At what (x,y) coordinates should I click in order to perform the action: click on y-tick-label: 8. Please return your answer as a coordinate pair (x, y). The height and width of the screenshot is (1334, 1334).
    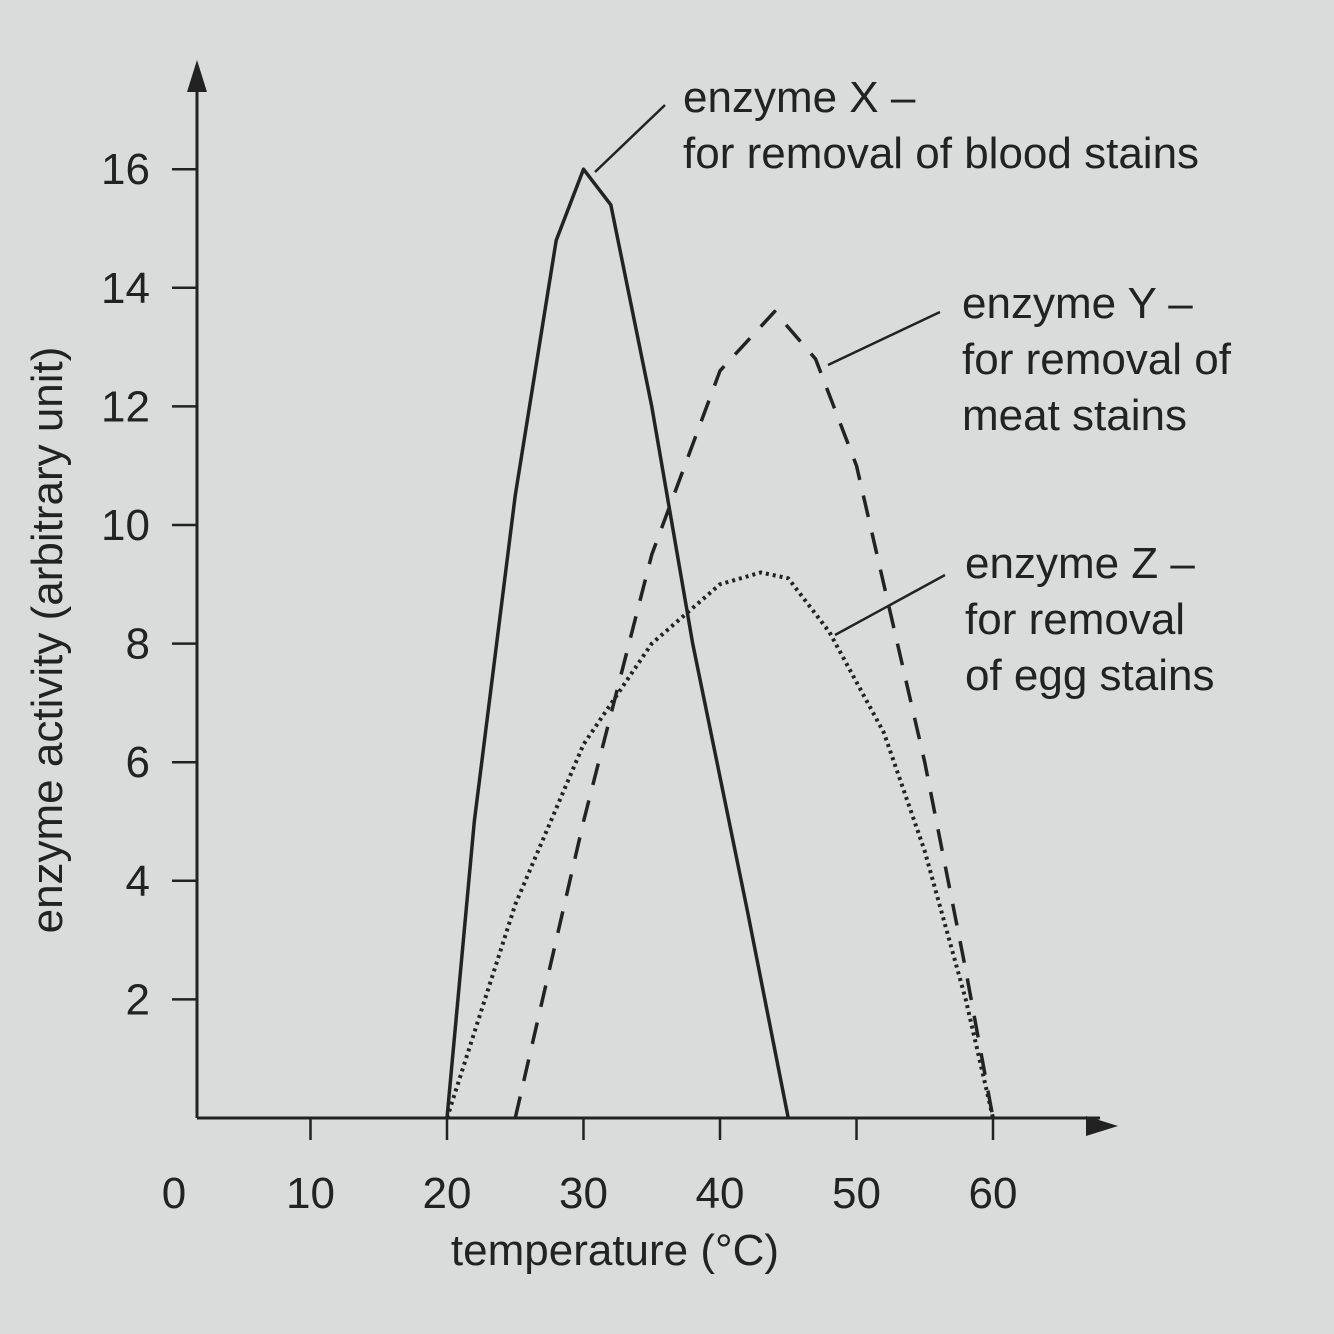
    Looking at the image, I should click on (138, 644).